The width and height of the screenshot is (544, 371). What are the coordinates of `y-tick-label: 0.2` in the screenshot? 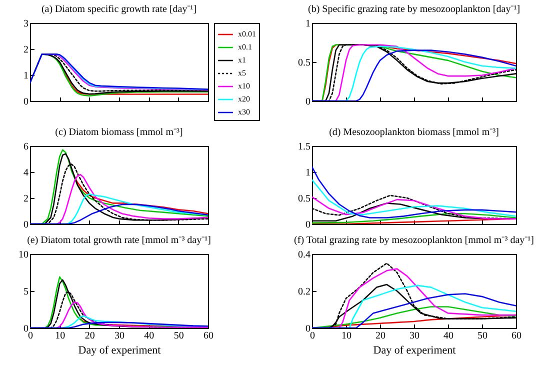 It's located at (304, 292).